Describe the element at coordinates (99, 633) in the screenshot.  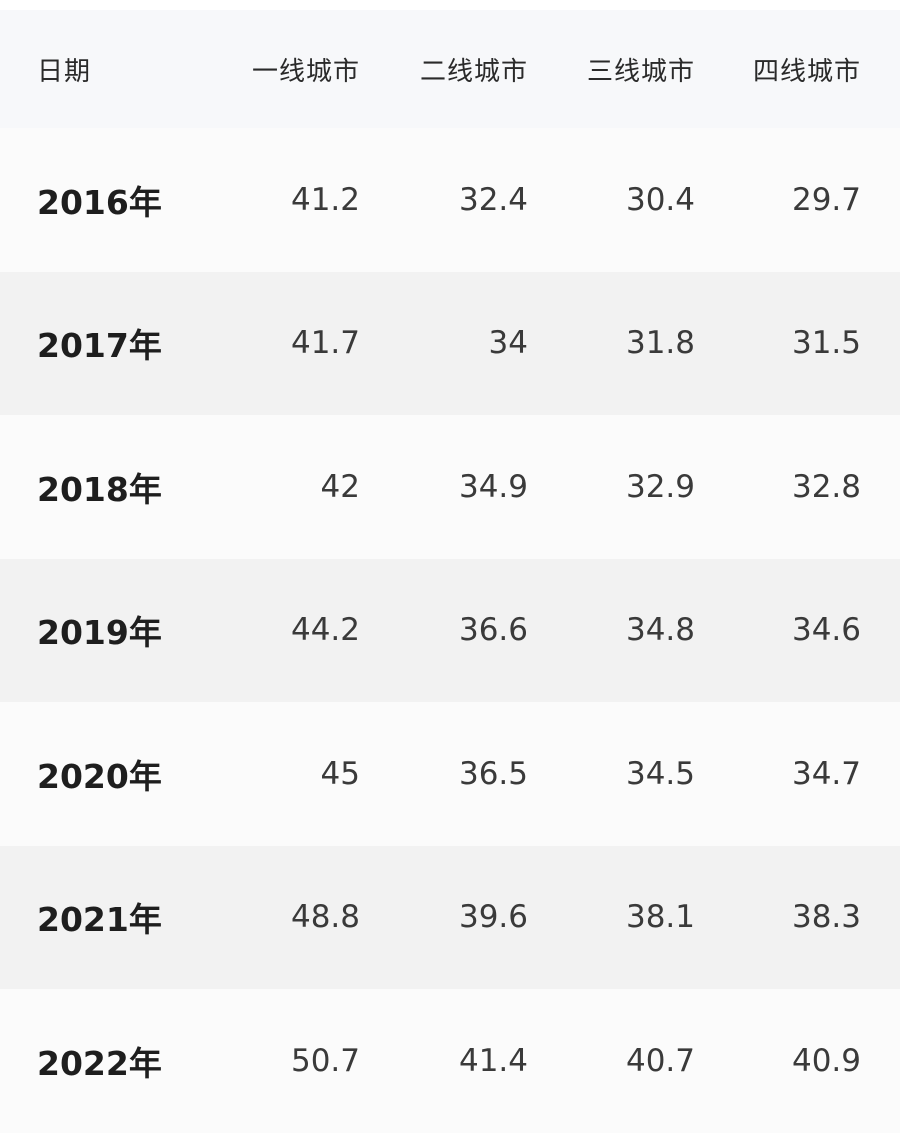
I see `row-date: 2019年` at that location.